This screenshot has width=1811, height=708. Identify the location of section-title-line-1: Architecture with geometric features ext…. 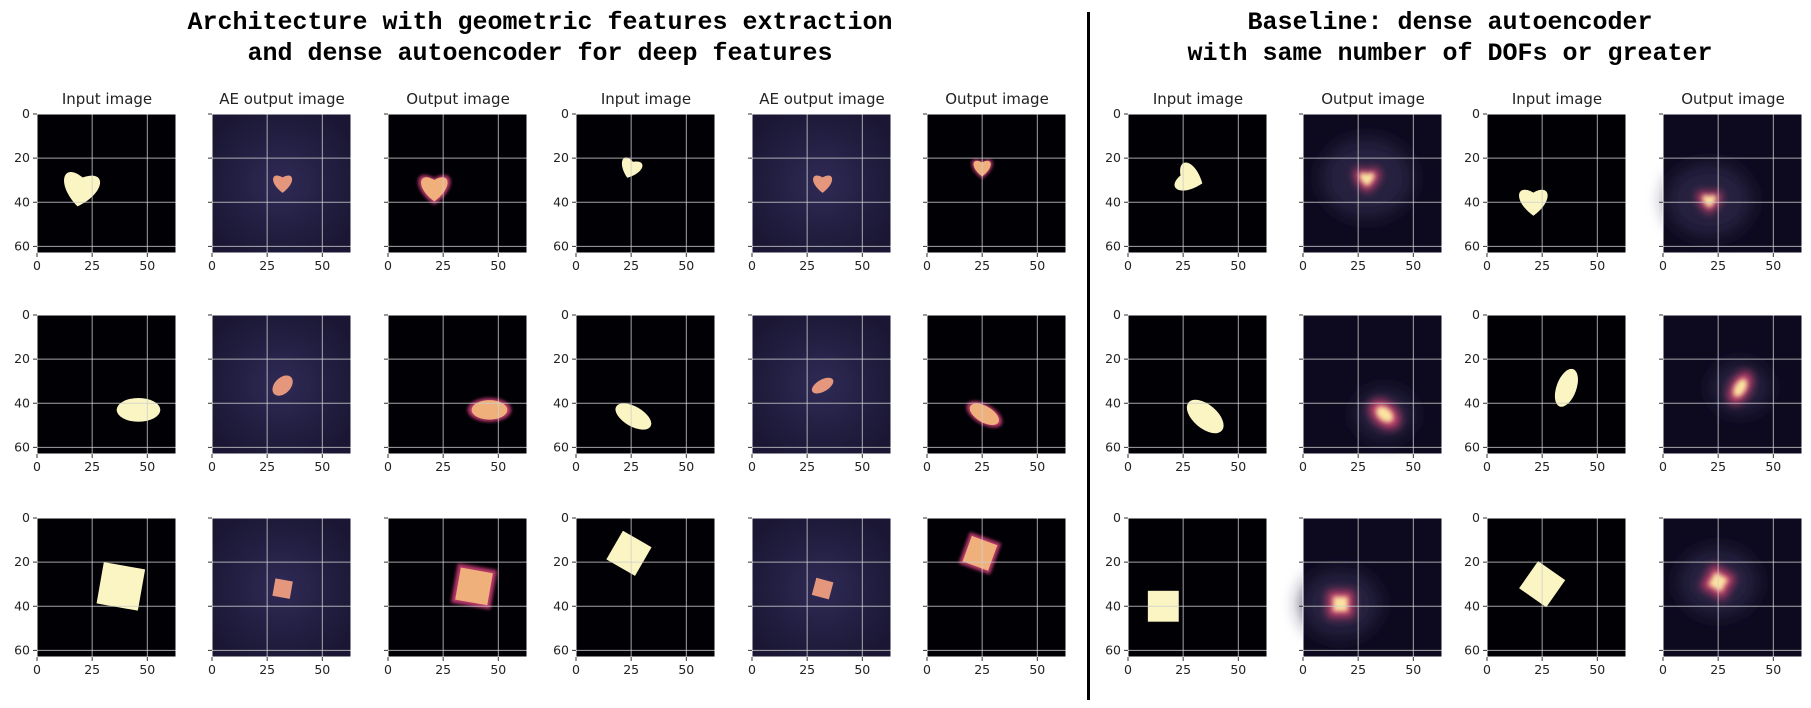
(540, 22).